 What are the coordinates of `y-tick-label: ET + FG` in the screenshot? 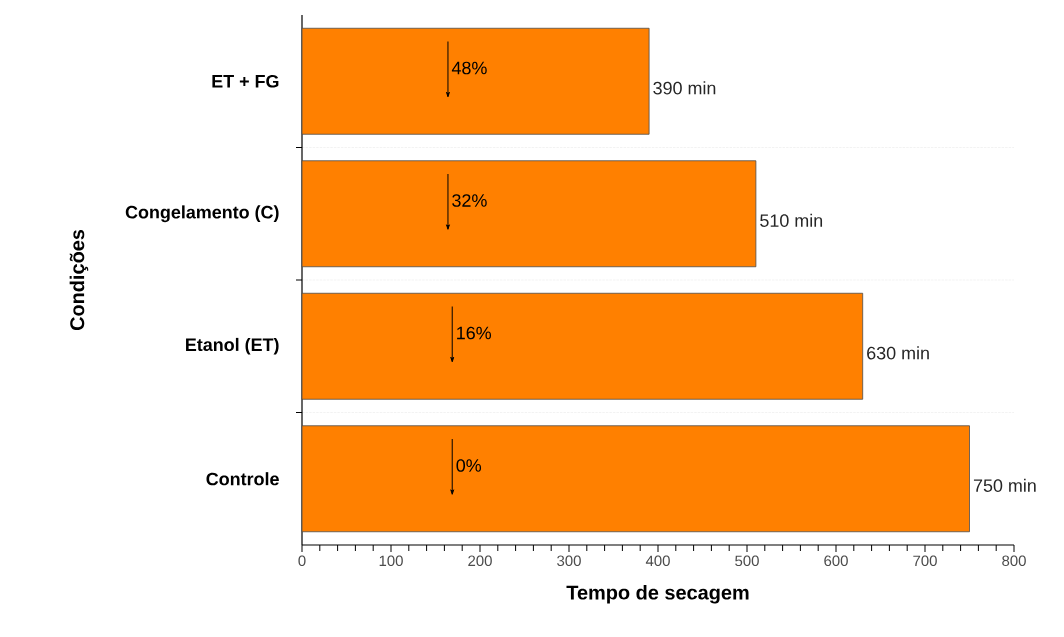 It's located at (245, 81).